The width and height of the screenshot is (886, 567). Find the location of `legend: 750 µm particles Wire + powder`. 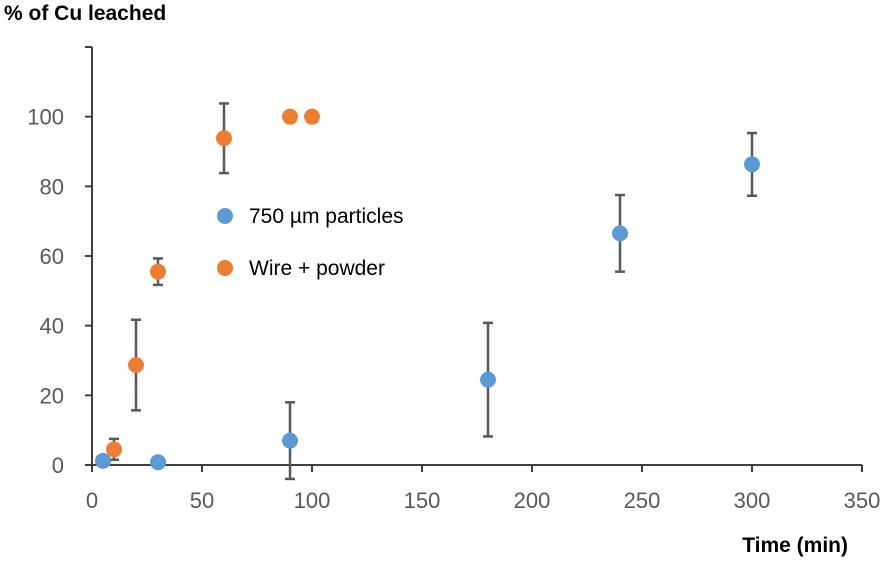

legend: 750 µm particles Wire + powder is located at coordinates (310, 242).